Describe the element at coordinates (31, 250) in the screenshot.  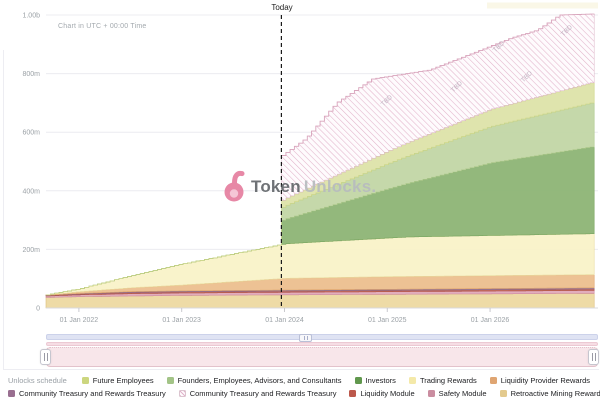
I see `y-axis-tick-label: 200m` at that location.